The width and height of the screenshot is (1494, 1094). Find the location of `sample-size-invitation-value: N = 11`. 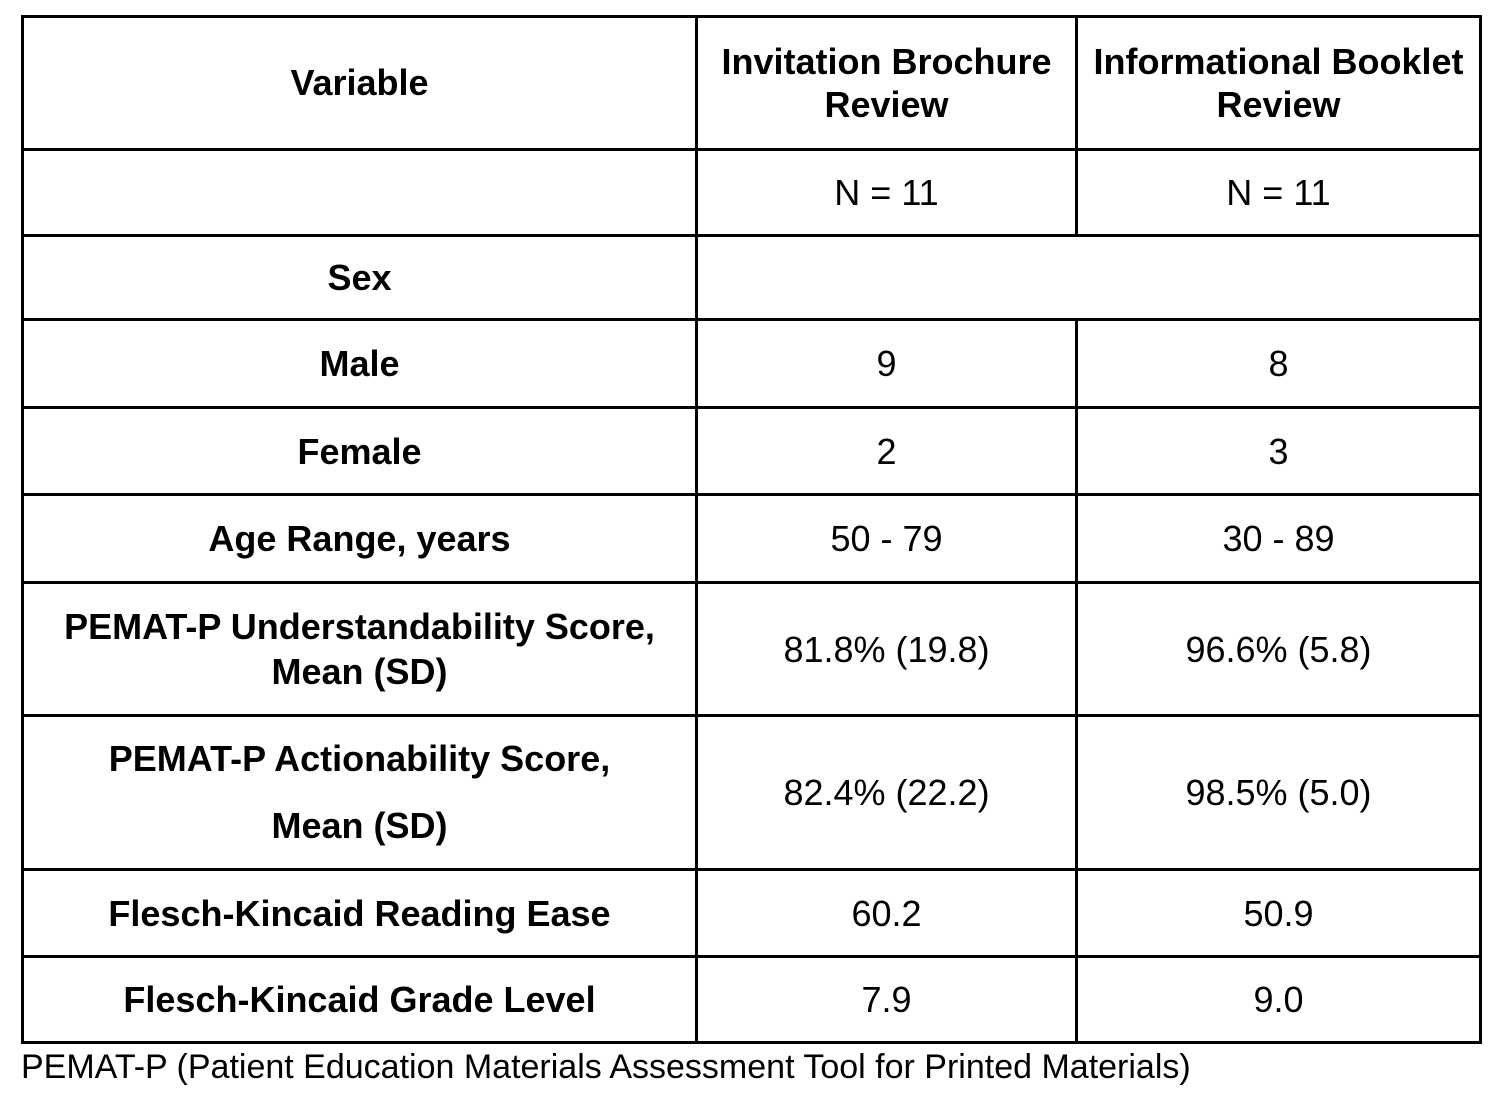

sample-size-invitation-value: N = 11 is located at coordinates (886, 192).